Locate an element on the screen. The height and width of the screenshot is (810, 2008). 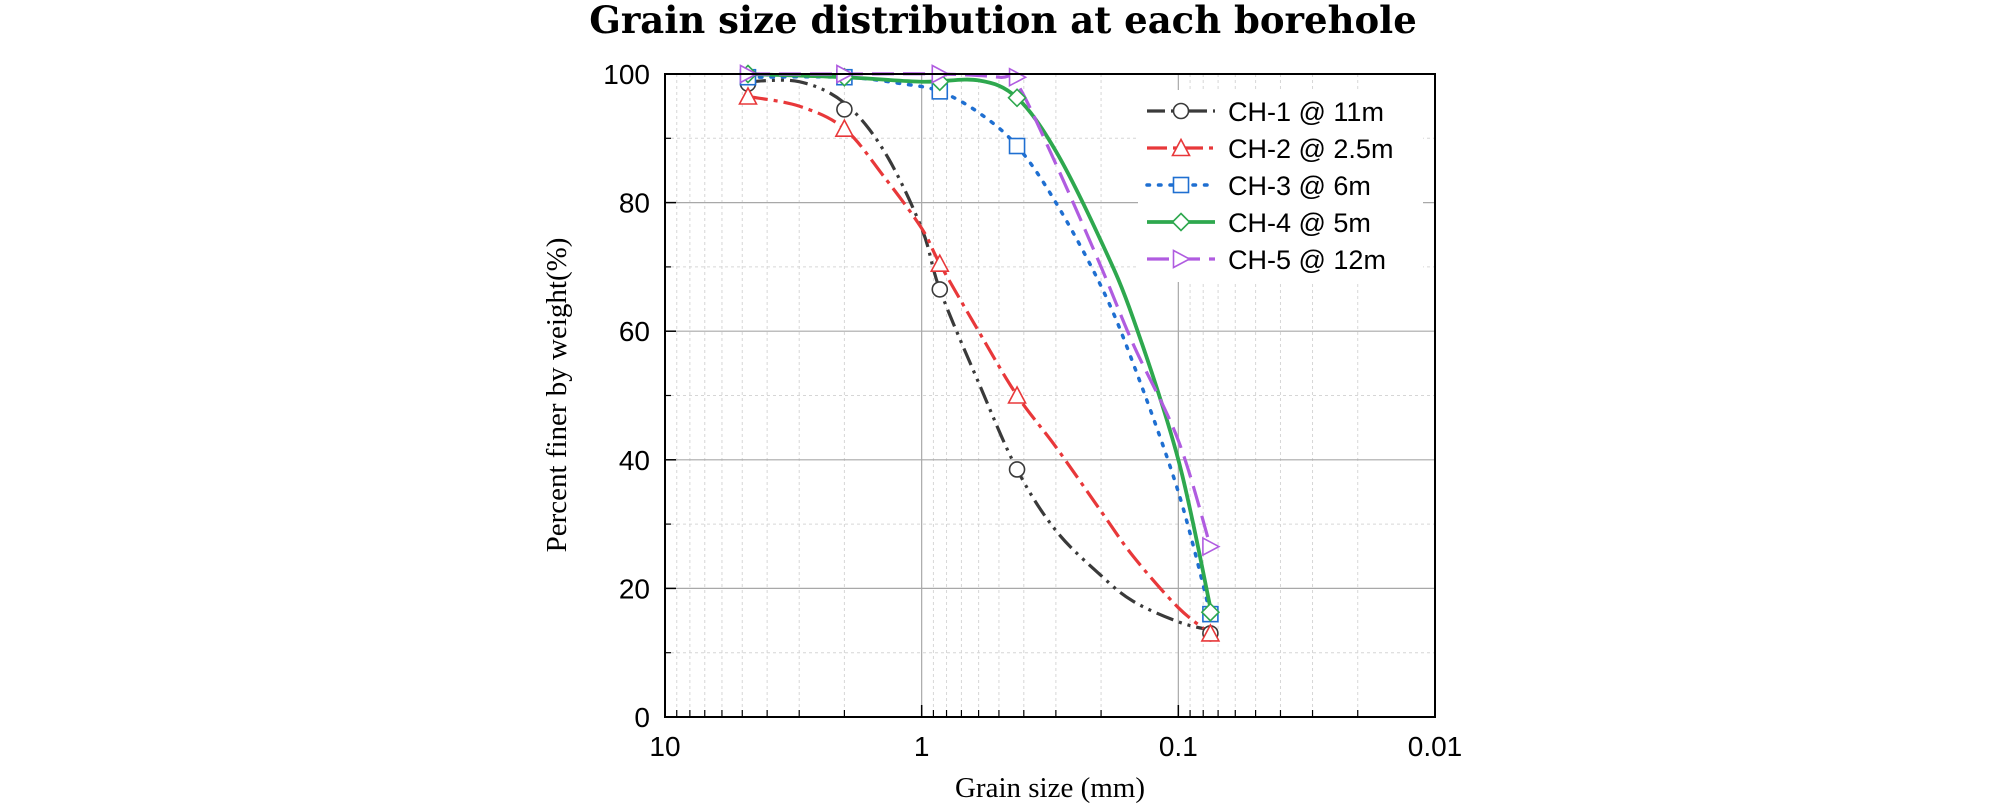
legend-item-5: CH-5 @ 12m is located at coordinates (1266, 260).